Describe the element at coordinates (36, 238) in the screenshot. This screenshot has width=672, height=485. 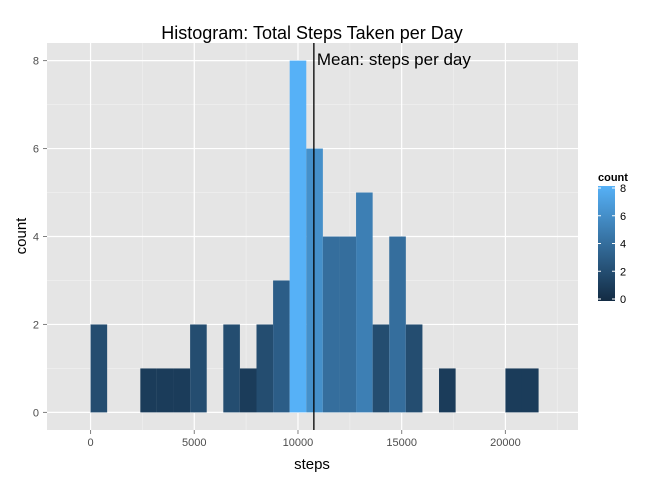
I see `y-tick-label: 4` at that location.